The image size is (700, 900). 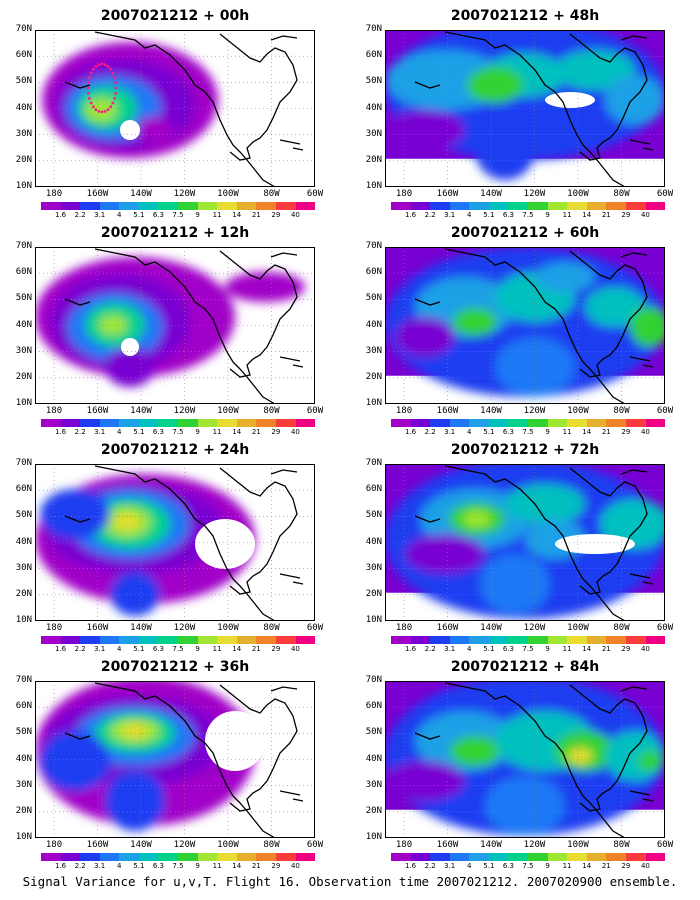 What do you see at coordinates (645, 432) in the screenshot?
I see `colorbar-label: 40` at bounding box center [645, 432].